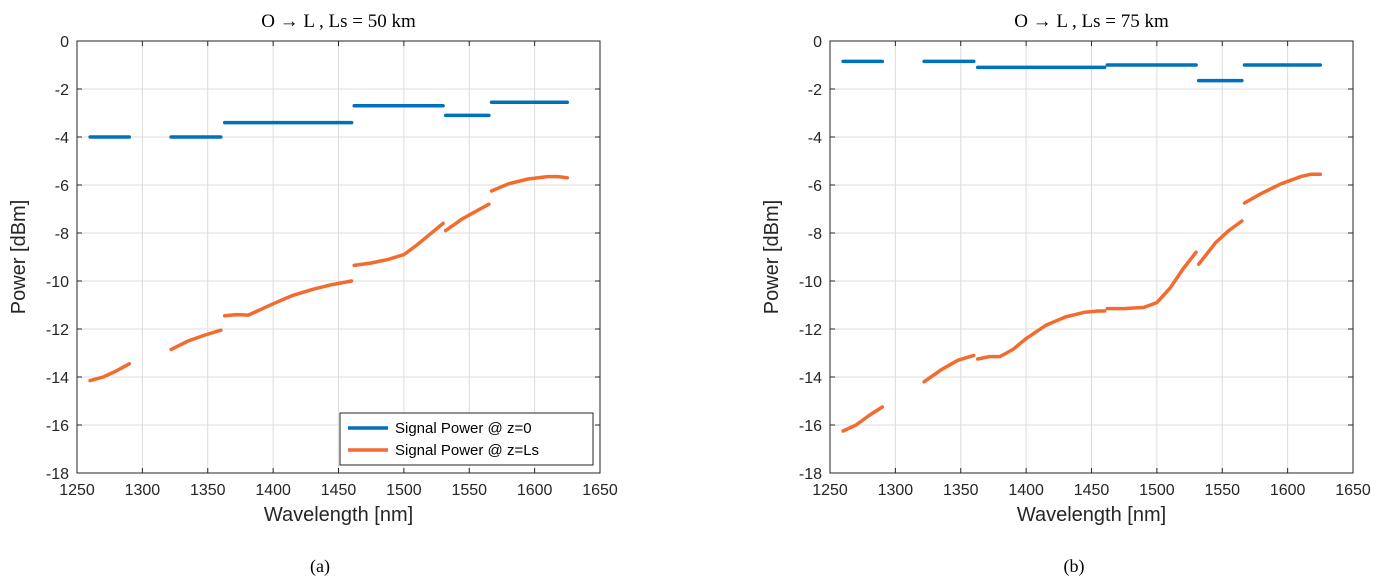 The width and height of the screenshot is (1397, 581). Describe the element at coordinates (1091, 21) in the screenshot. I see `chart-title: O → L , Ls = 75 km` at that location.